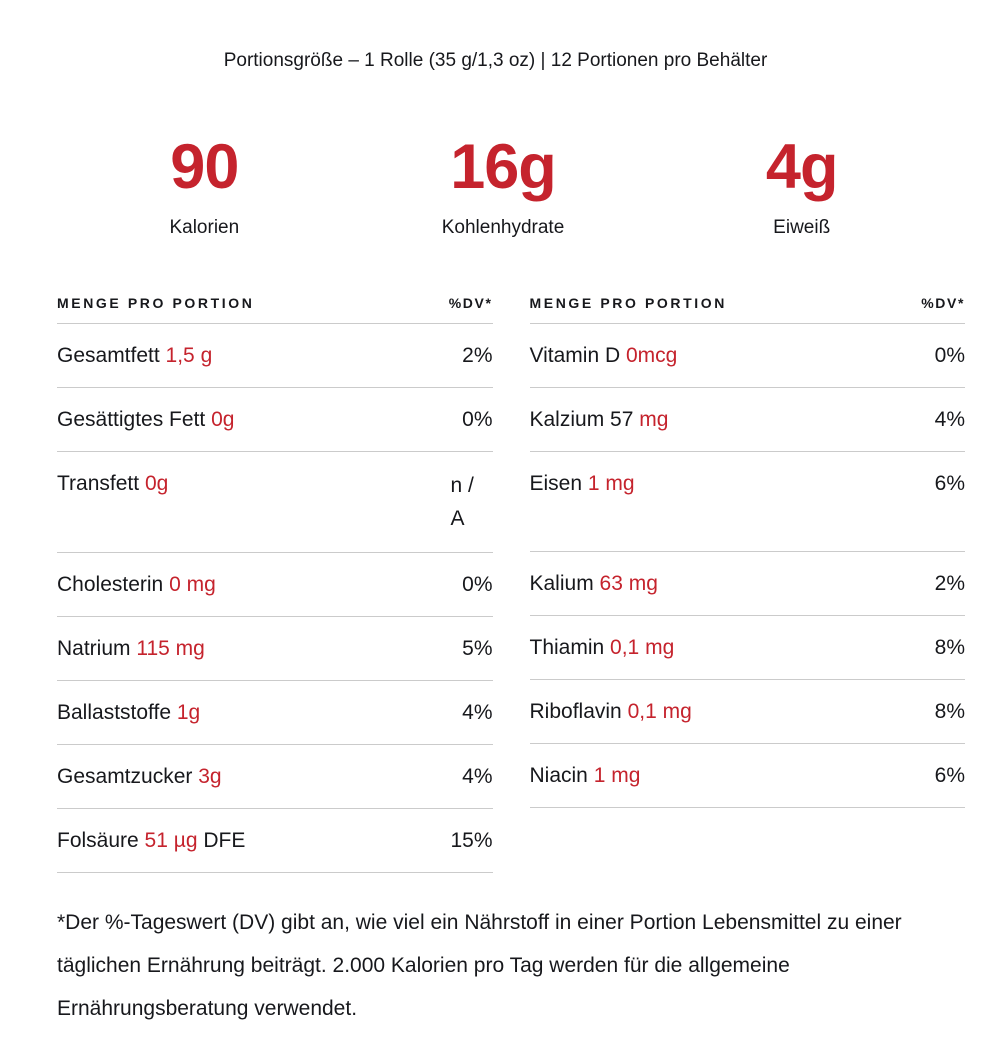 The height and width of the screenshot is (1051, 991). Describe the element at coordinates (590, 775) in the screenshot. I see `nutrient-name-cell: Niacin 1 mg` at that location.